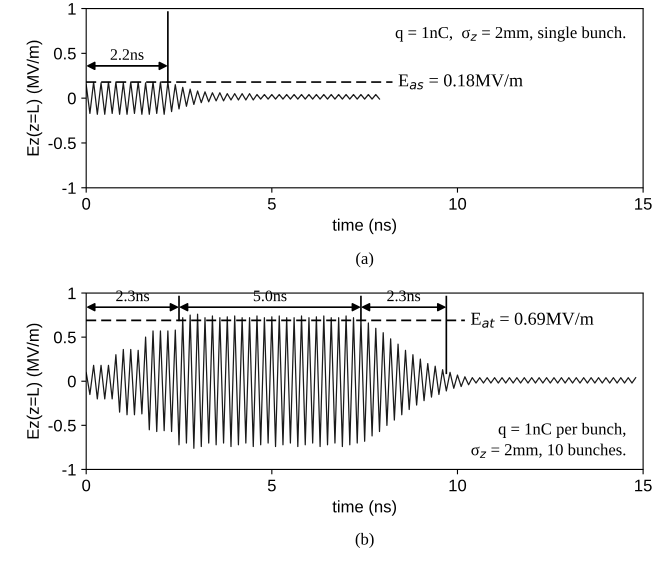 The height and width of the screenshot is (569, 663). Describe the element at coordinates (270, 296) in the screenshot. I see `annotation: 5.0ns` at that location.